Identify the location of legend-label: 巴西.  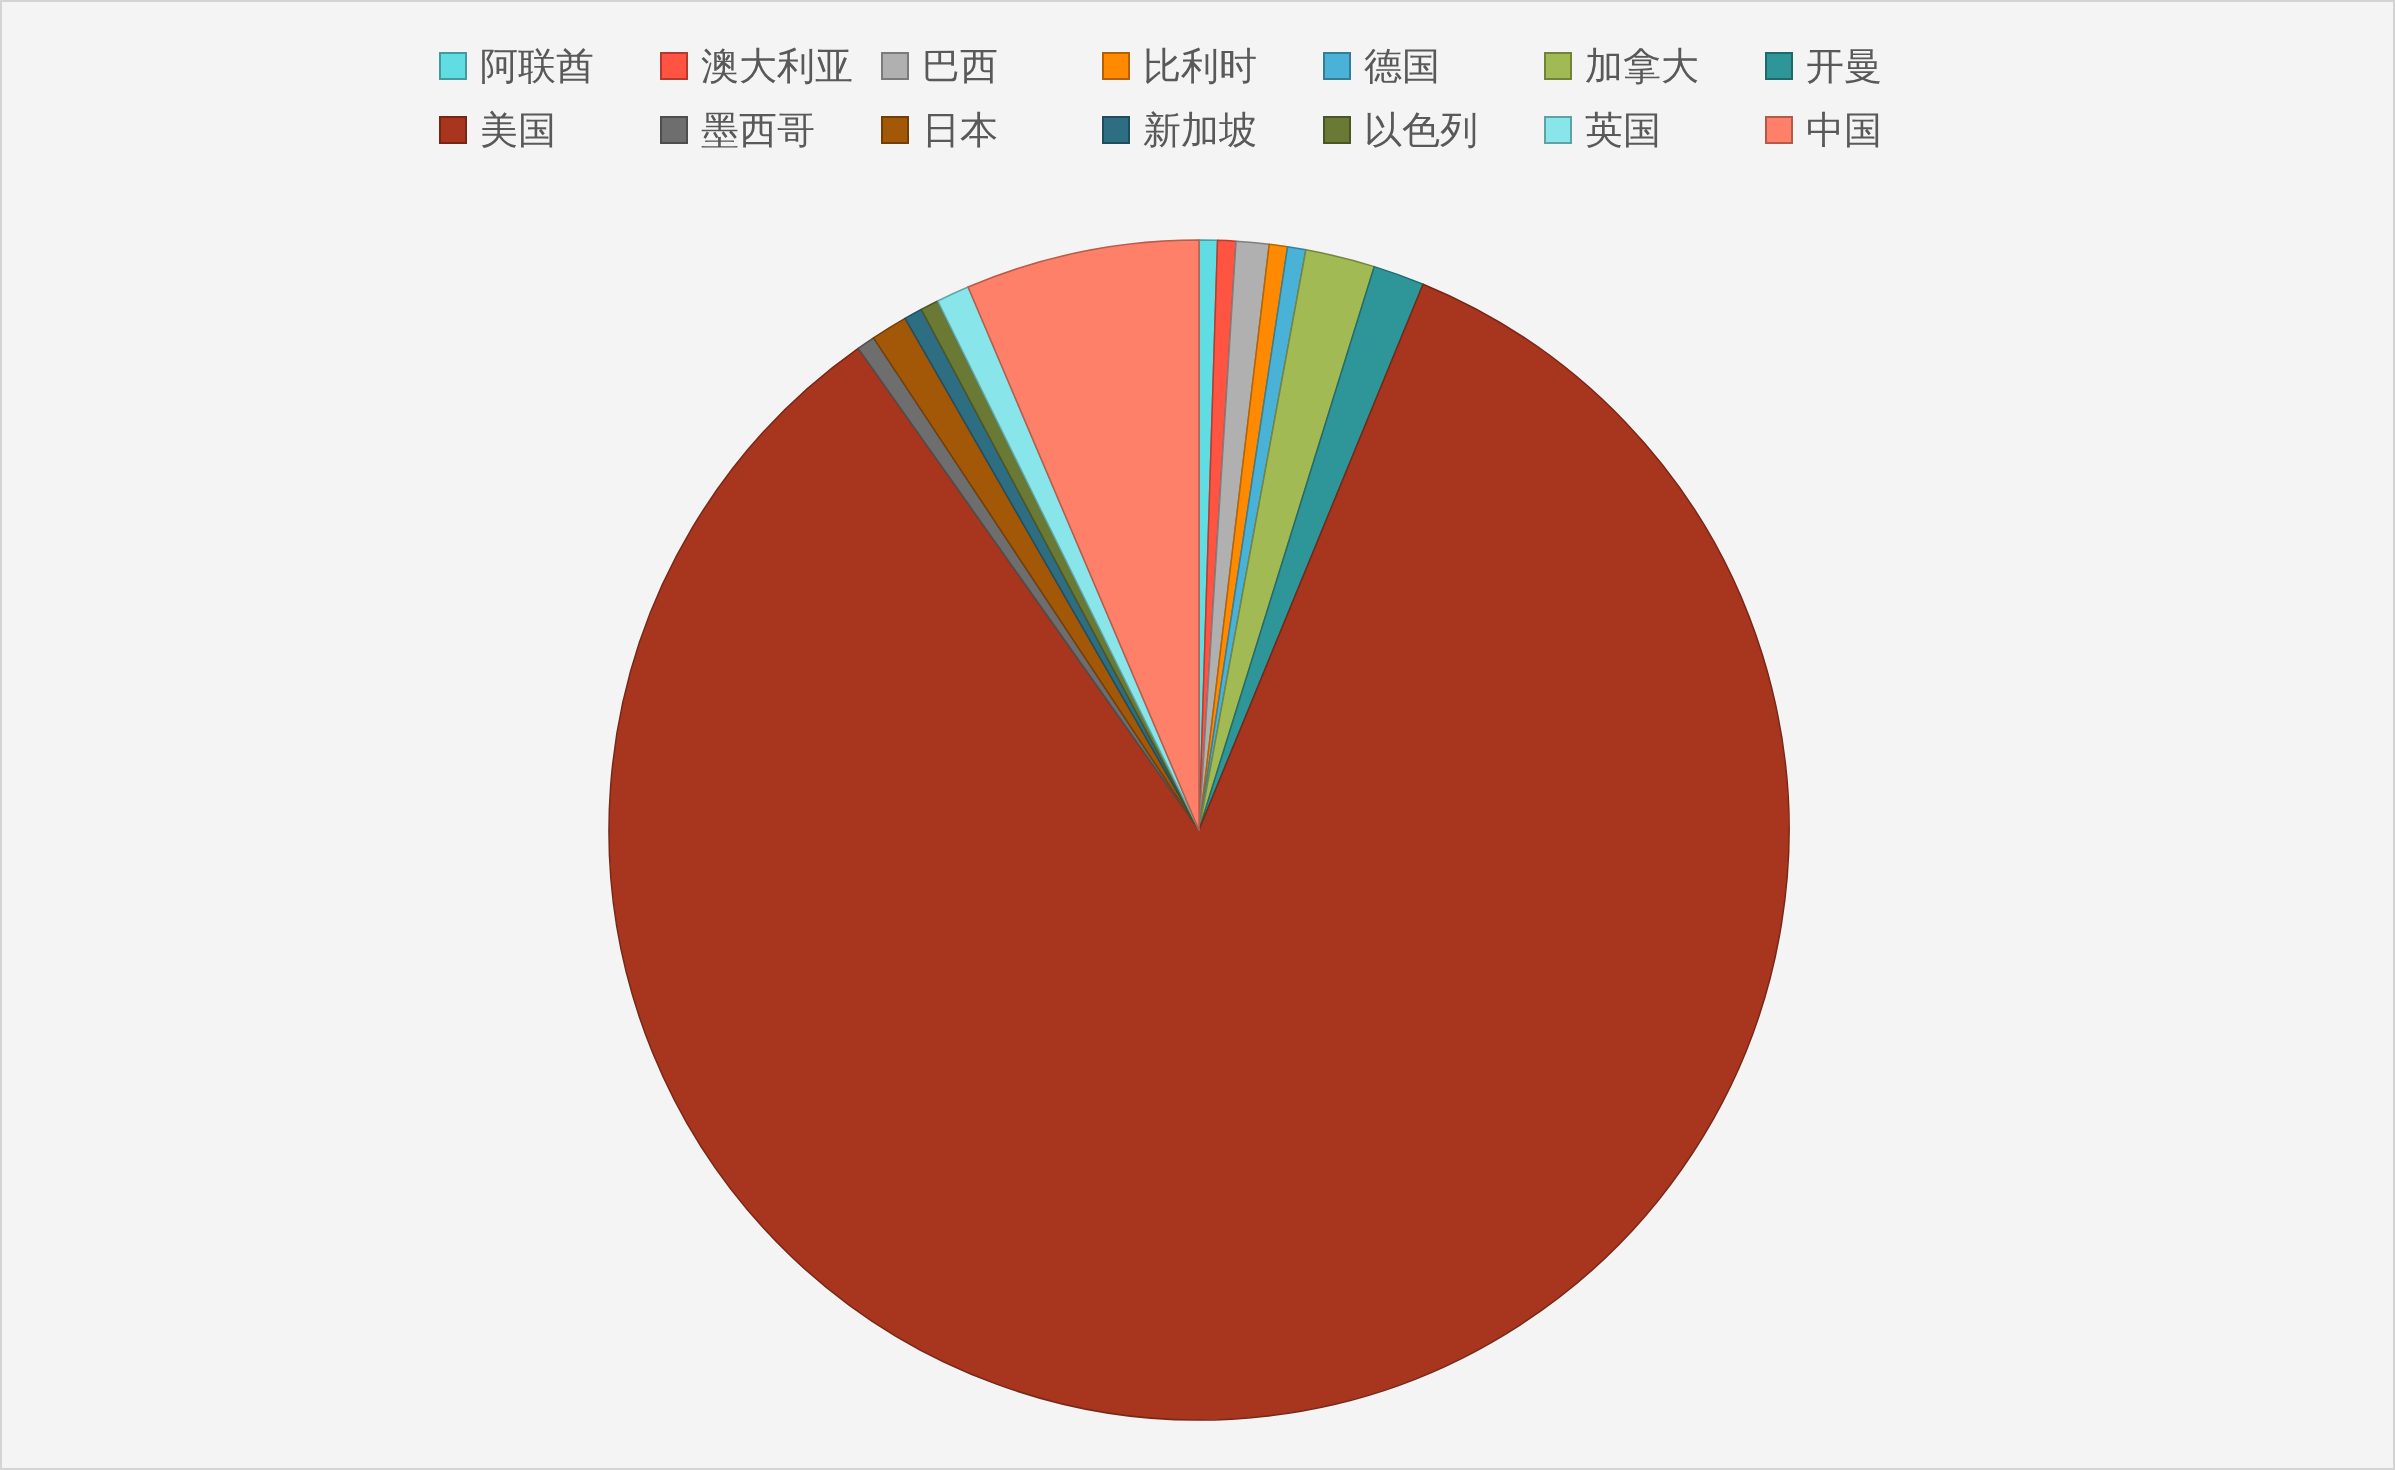
(960, 66).